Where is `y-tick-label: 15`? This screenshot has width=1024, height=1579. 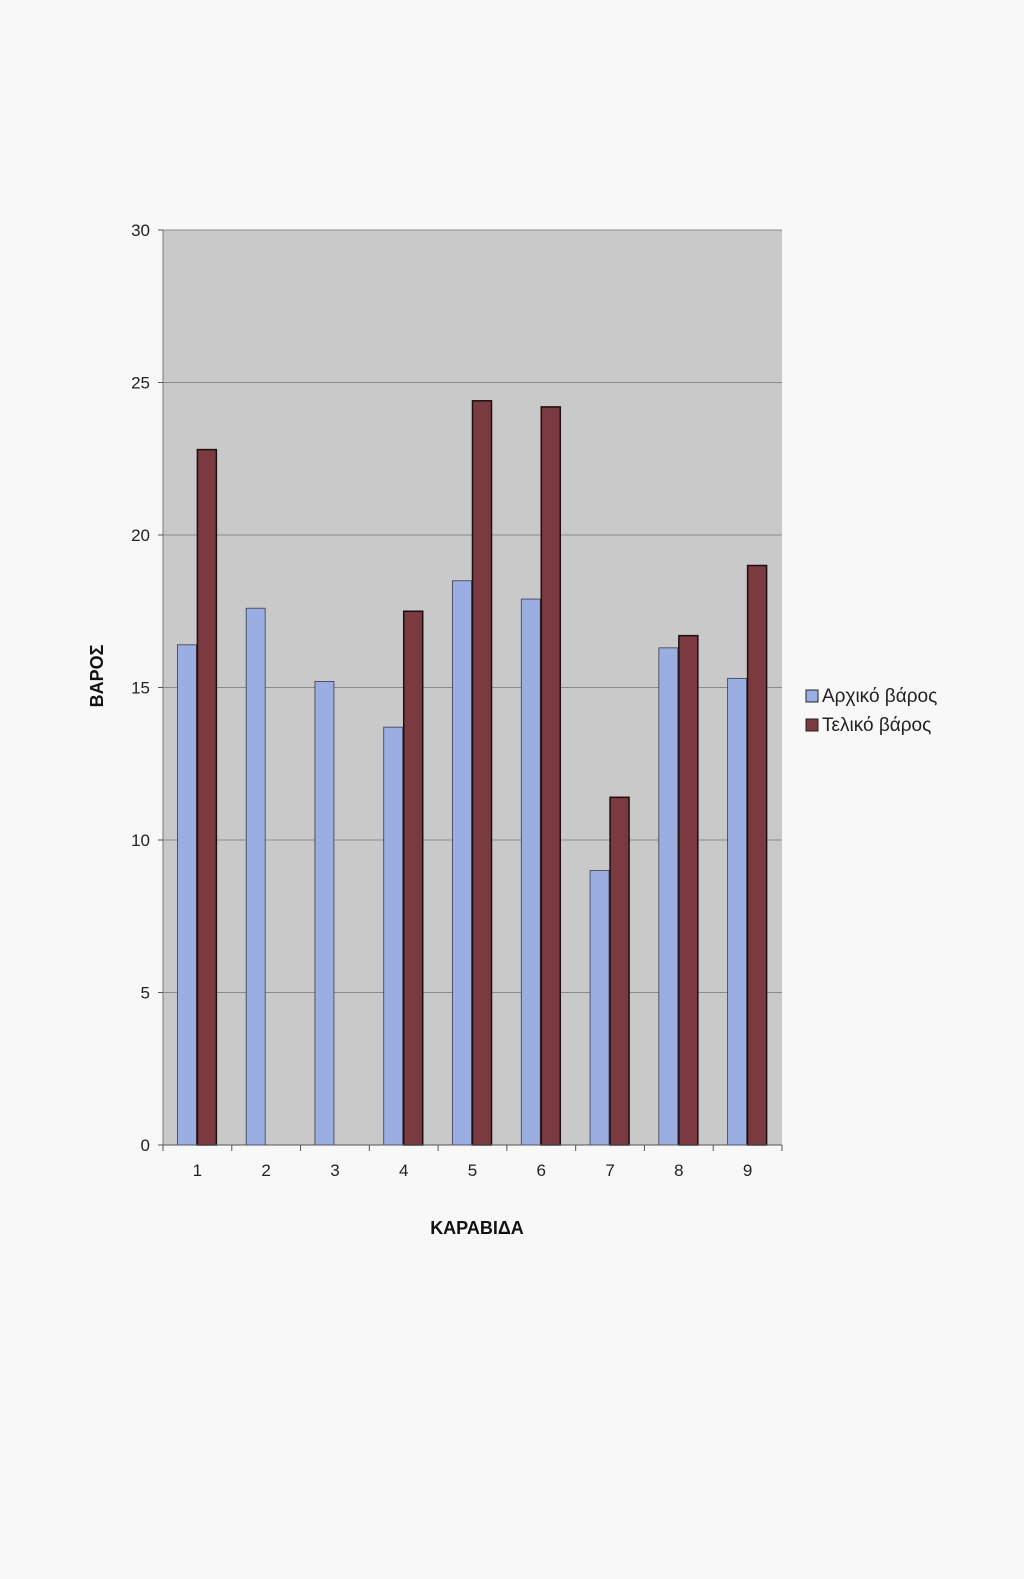
y-tick-label: 15 is located at coordinates (140, 688).